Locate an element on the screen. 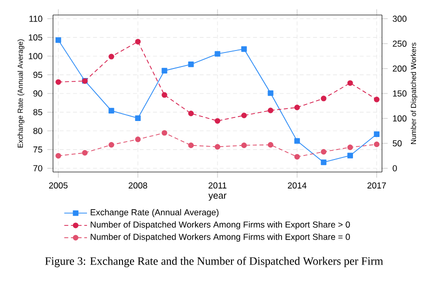 The width and height of the screenshot is (428, 281). y2-tick-label: 0 is located at coordinates (394, 168).